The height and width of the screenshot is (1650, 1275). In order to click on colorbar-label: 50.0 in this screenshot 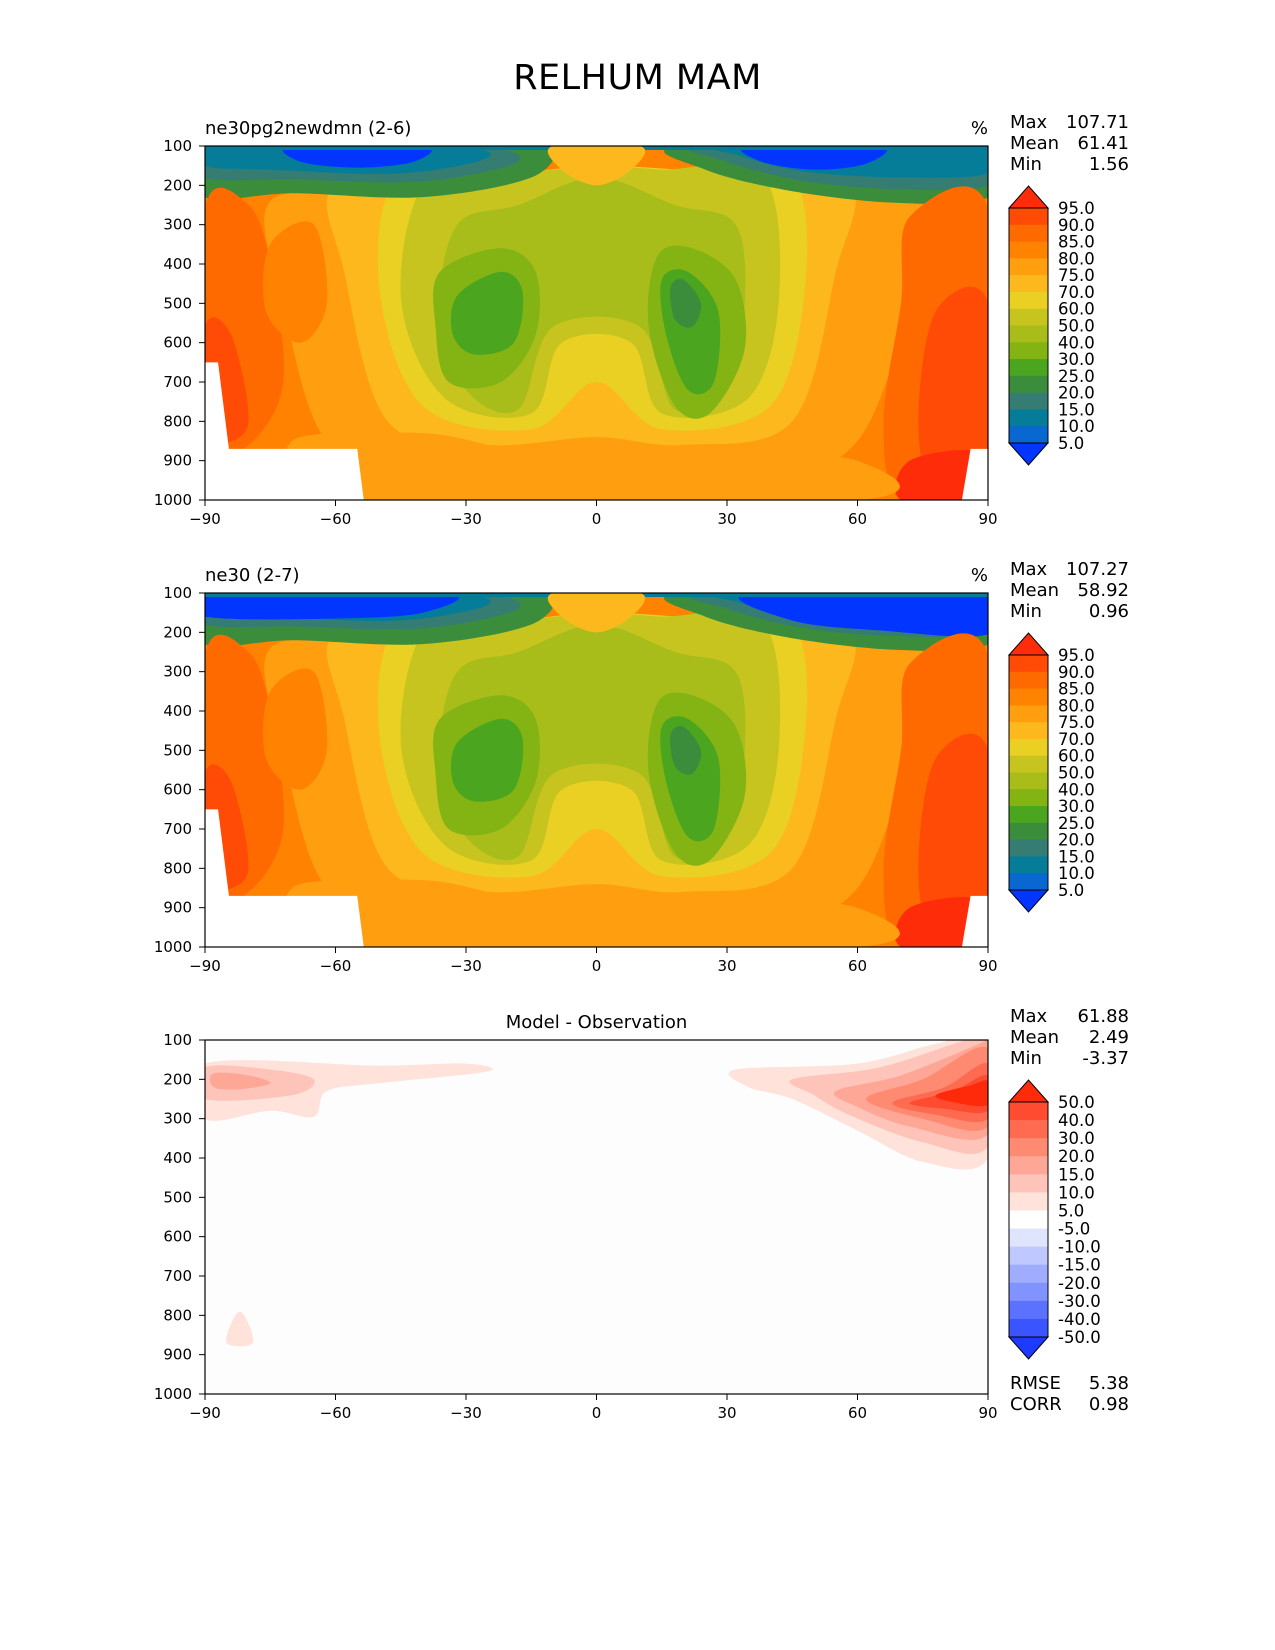, I will do `click(1076, 326)`.